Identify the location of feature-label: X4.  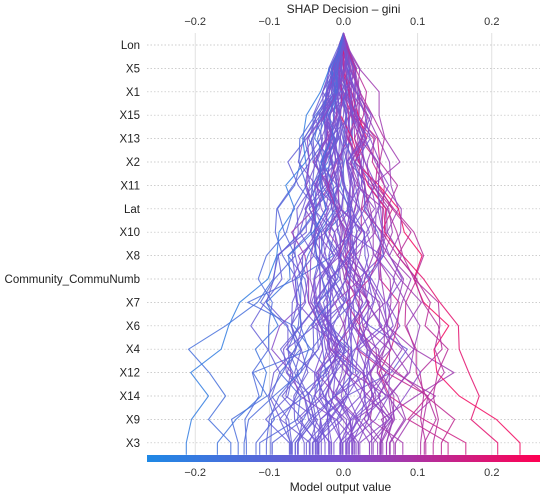
(133, 350).